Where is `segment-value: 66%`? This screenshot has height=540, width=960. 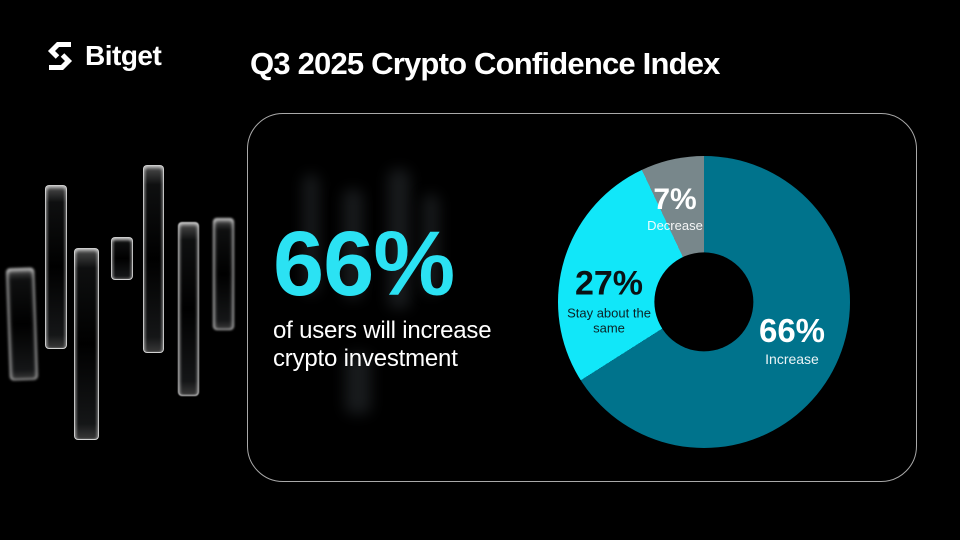 segment-value: 66% is located at coordinates (792, 330).